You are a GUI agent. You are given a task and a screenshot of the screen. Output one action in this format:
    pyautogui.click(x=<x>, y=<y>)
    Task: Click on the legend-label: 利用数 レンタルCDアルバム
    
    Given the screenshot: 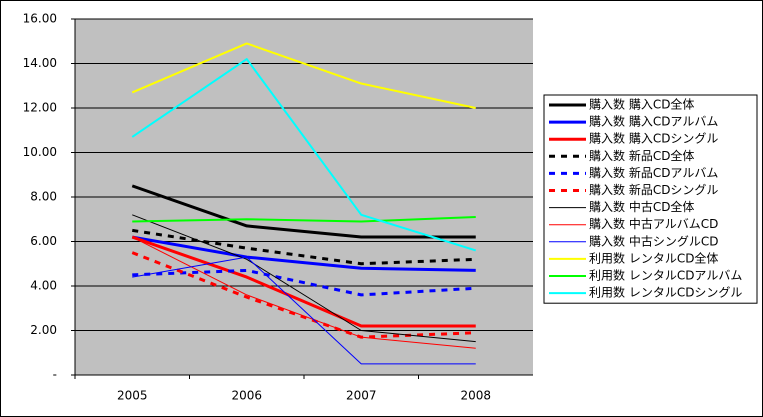 What is the action you would take?
    pyautogui.click(x=665, y=275)
    